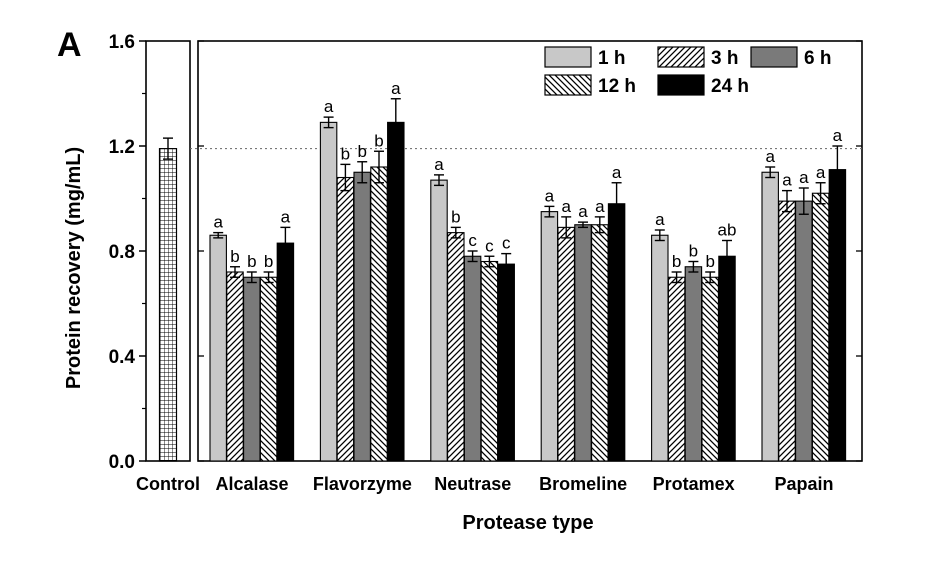 This screenshot has width=946, height=588. What do you see at coordinates (122, 357) in the screenshot?
I see `y-tick-label: 0.4` at bounding box center [122, 357].